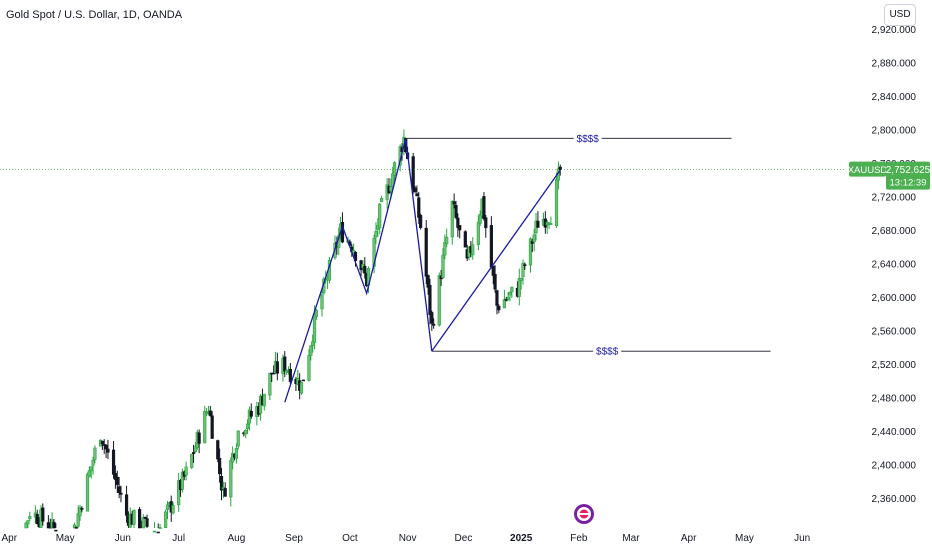 The image size is (932, 555). Describe the element at coordinates (894, 30) in the screenshot. I see `y-tick-label: 2,920.000` at that location.